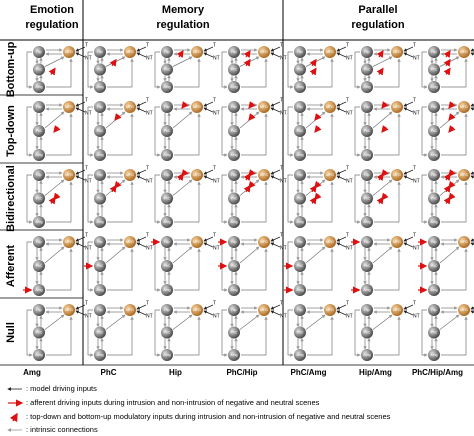 The image size is (474, 436). Describe the element at coordinates (11, 69) in the screenshot. I see `row-label: Bottom-up` at that location.